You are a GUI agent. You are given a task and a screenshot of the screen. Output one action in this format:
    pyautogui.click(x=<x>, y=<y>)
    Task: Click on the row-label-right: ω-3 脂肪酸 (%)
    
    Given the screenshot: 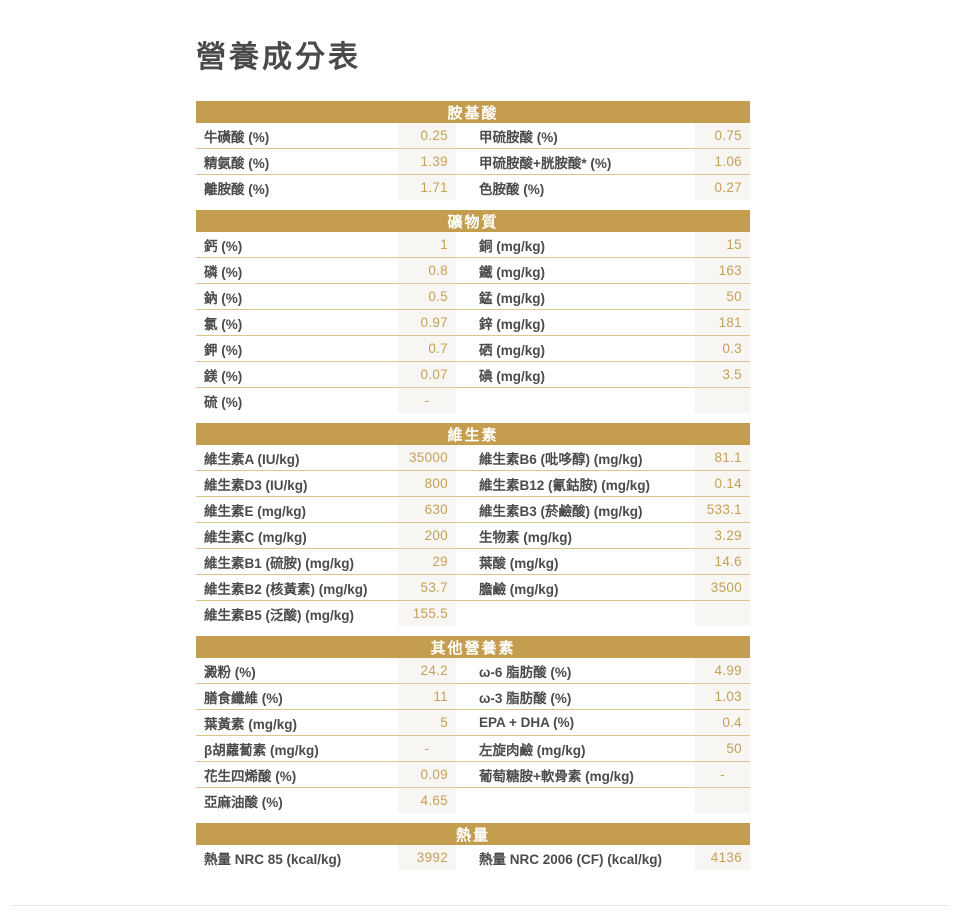 What is the action you would take?
    pyautogui.click(x=525, y=698)
    